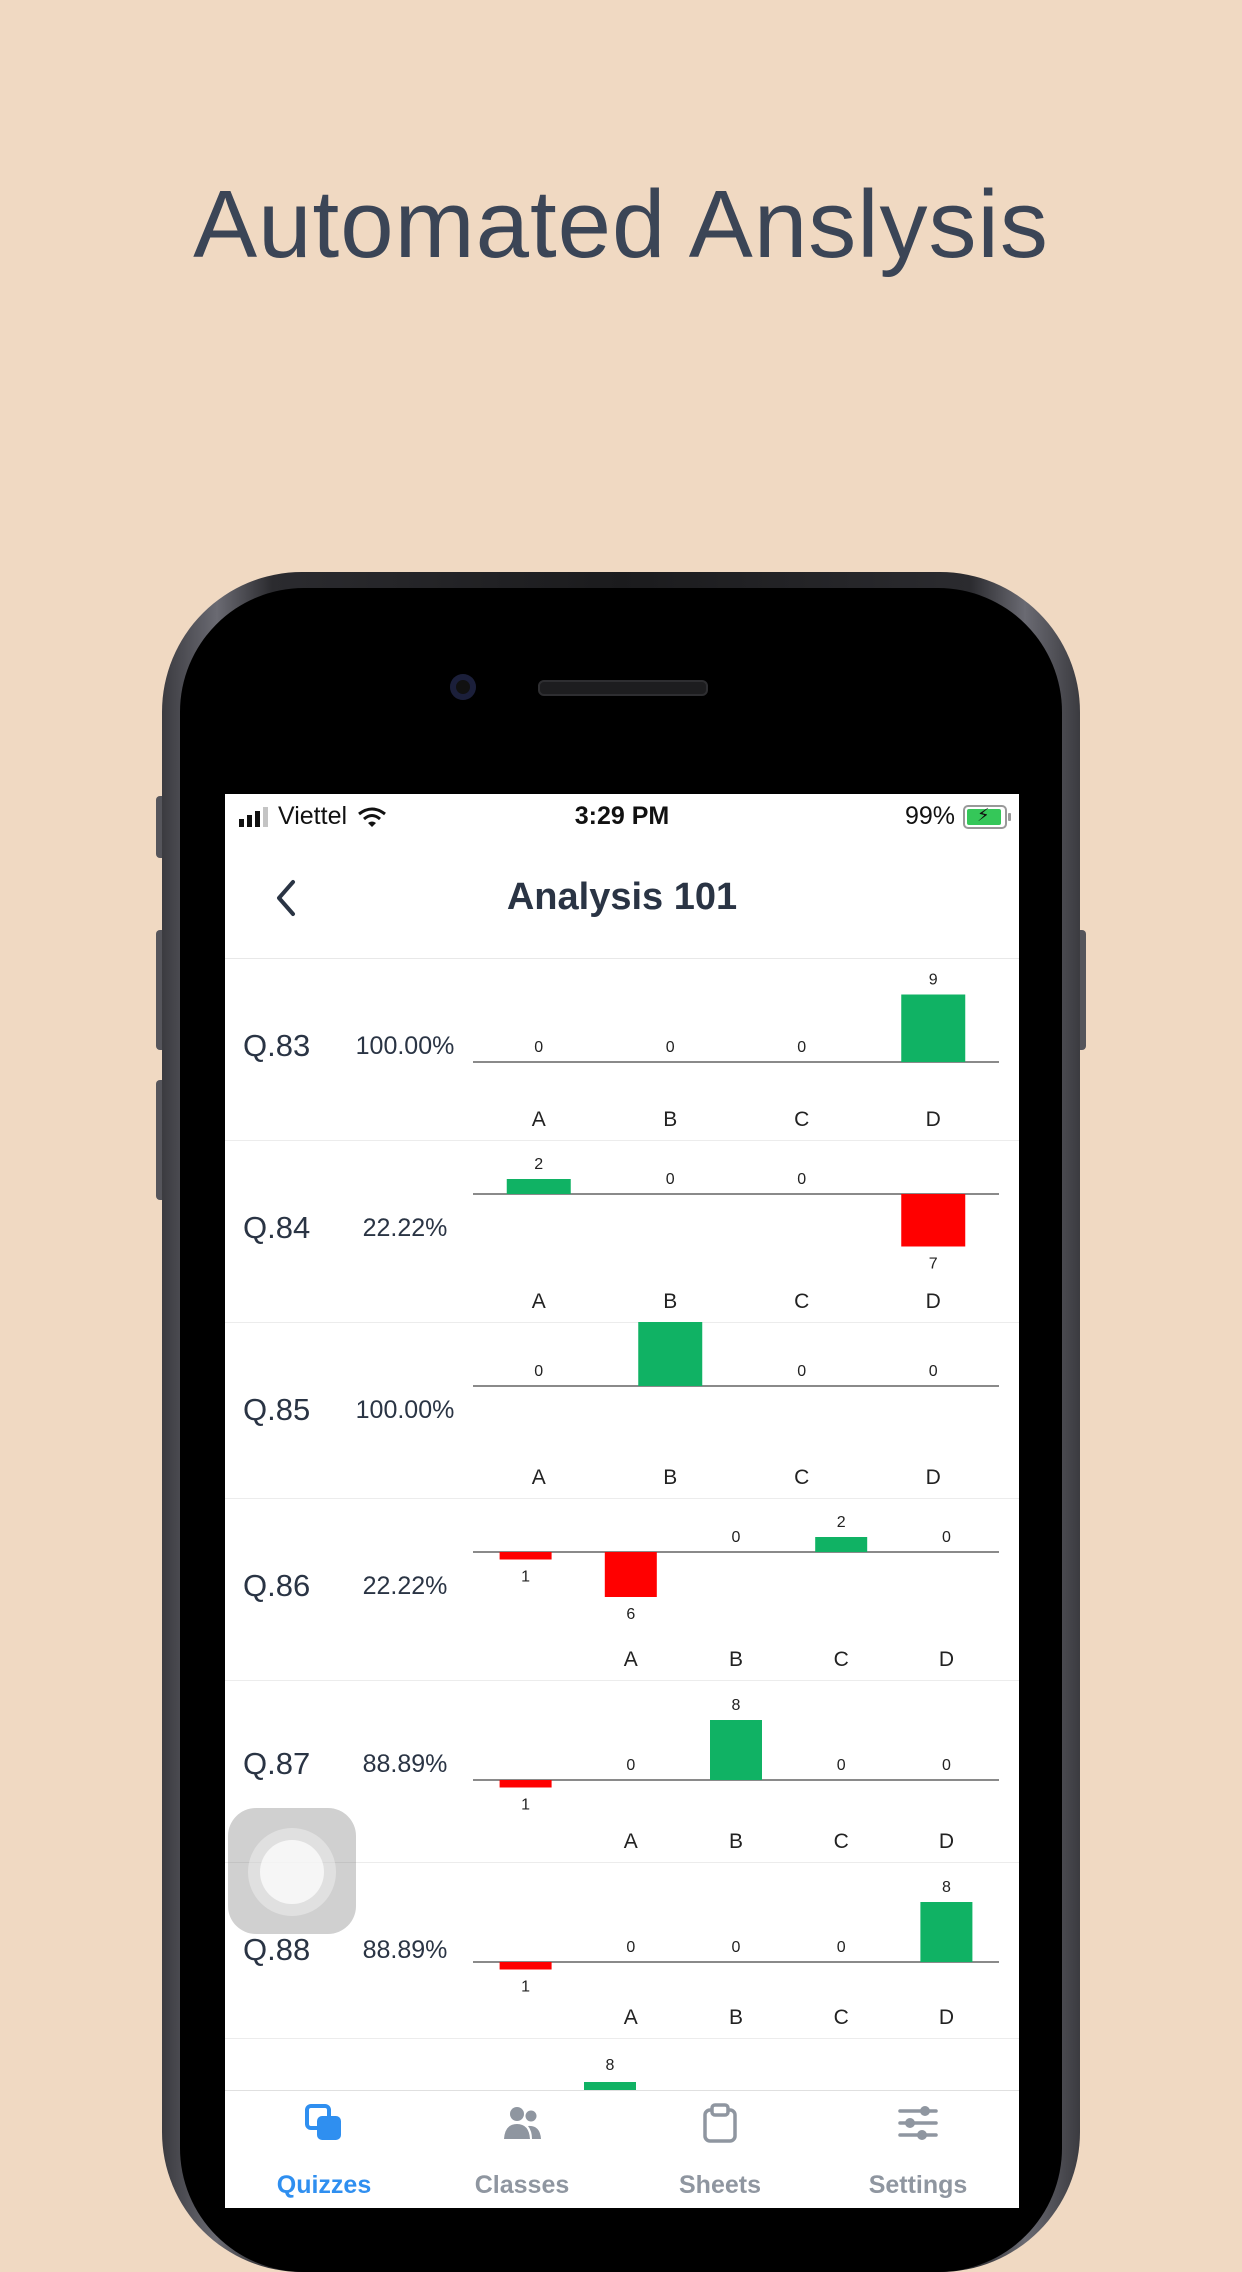 This screenshot has width=1242, height=2272. Describe the element at coordinates (161, 1140) in the screenshot. I see `volume-down-button` at that location.